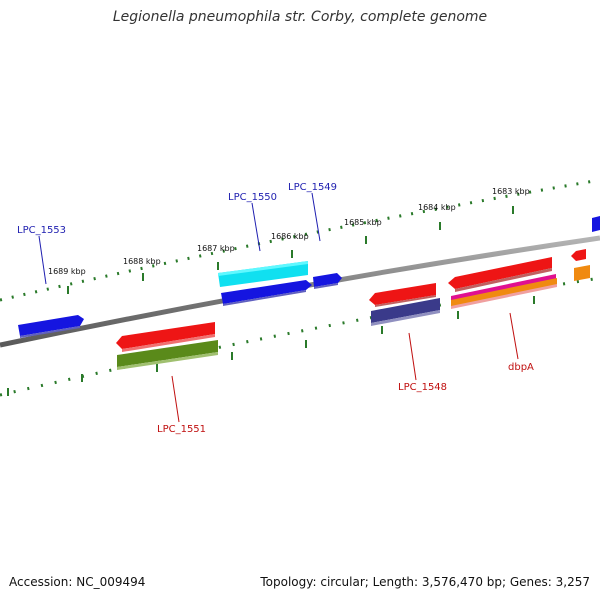 This screenshot has width=600, height=604. I want to click on gene-lpc1548, so click(405, 310).